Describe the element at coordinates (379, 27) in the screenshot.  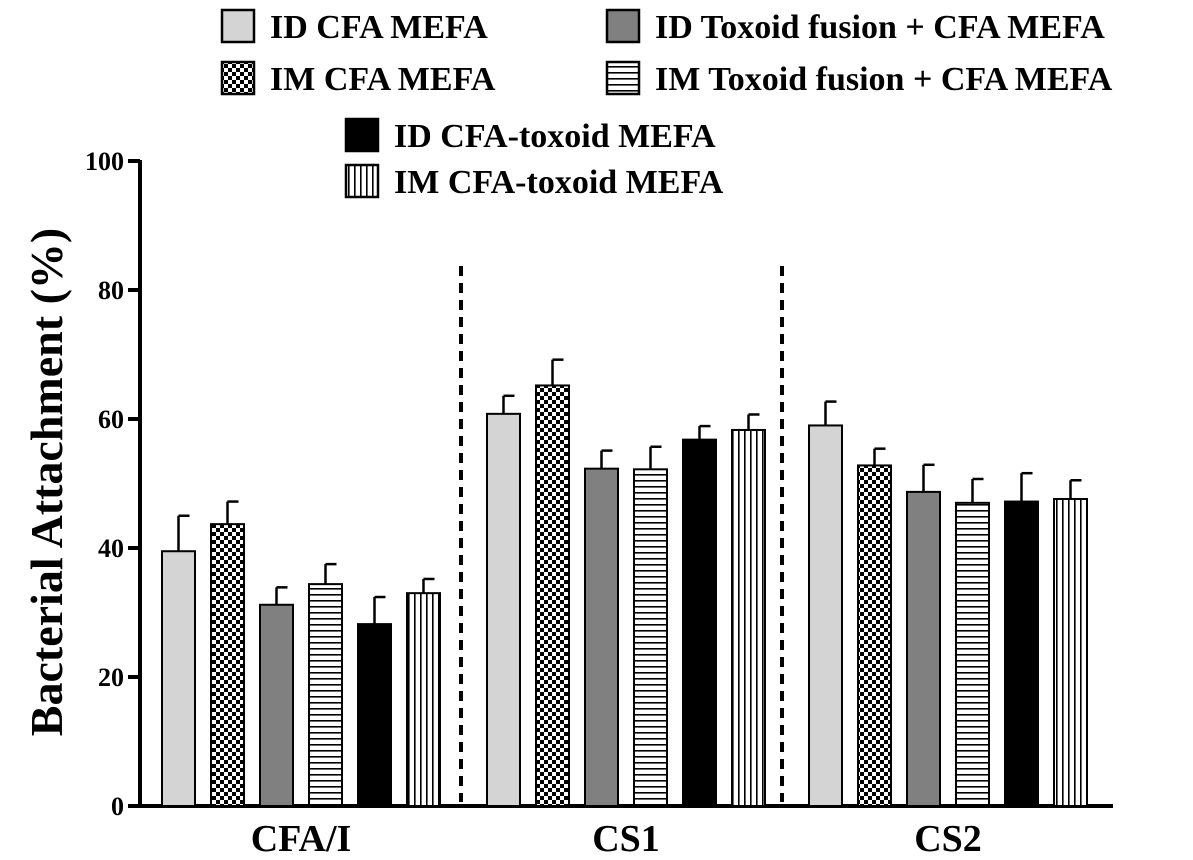
I see `legend-label: ID CFA MEFA` at that location.